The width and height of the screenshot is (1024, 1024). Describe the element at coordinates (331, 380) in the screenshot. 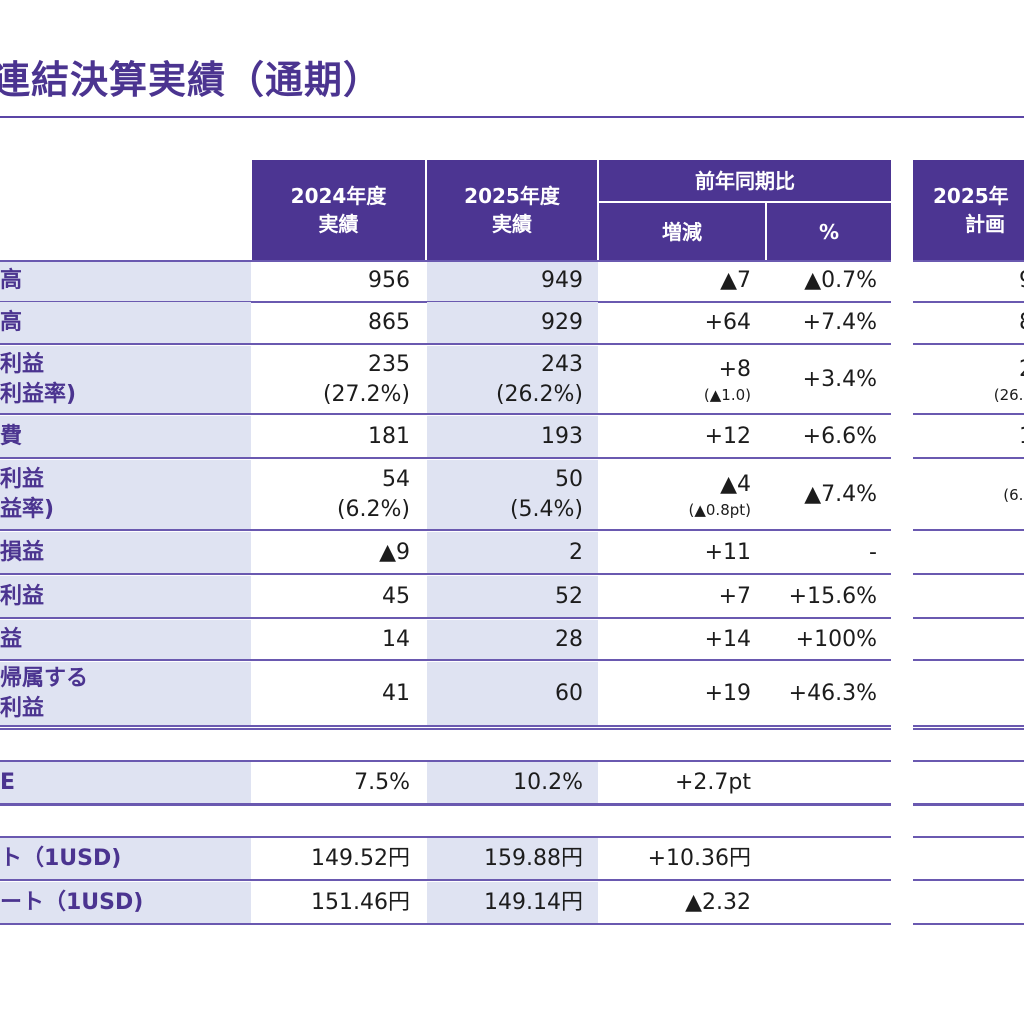

I see `cell-2024: 235 (27.2%)` at that location.